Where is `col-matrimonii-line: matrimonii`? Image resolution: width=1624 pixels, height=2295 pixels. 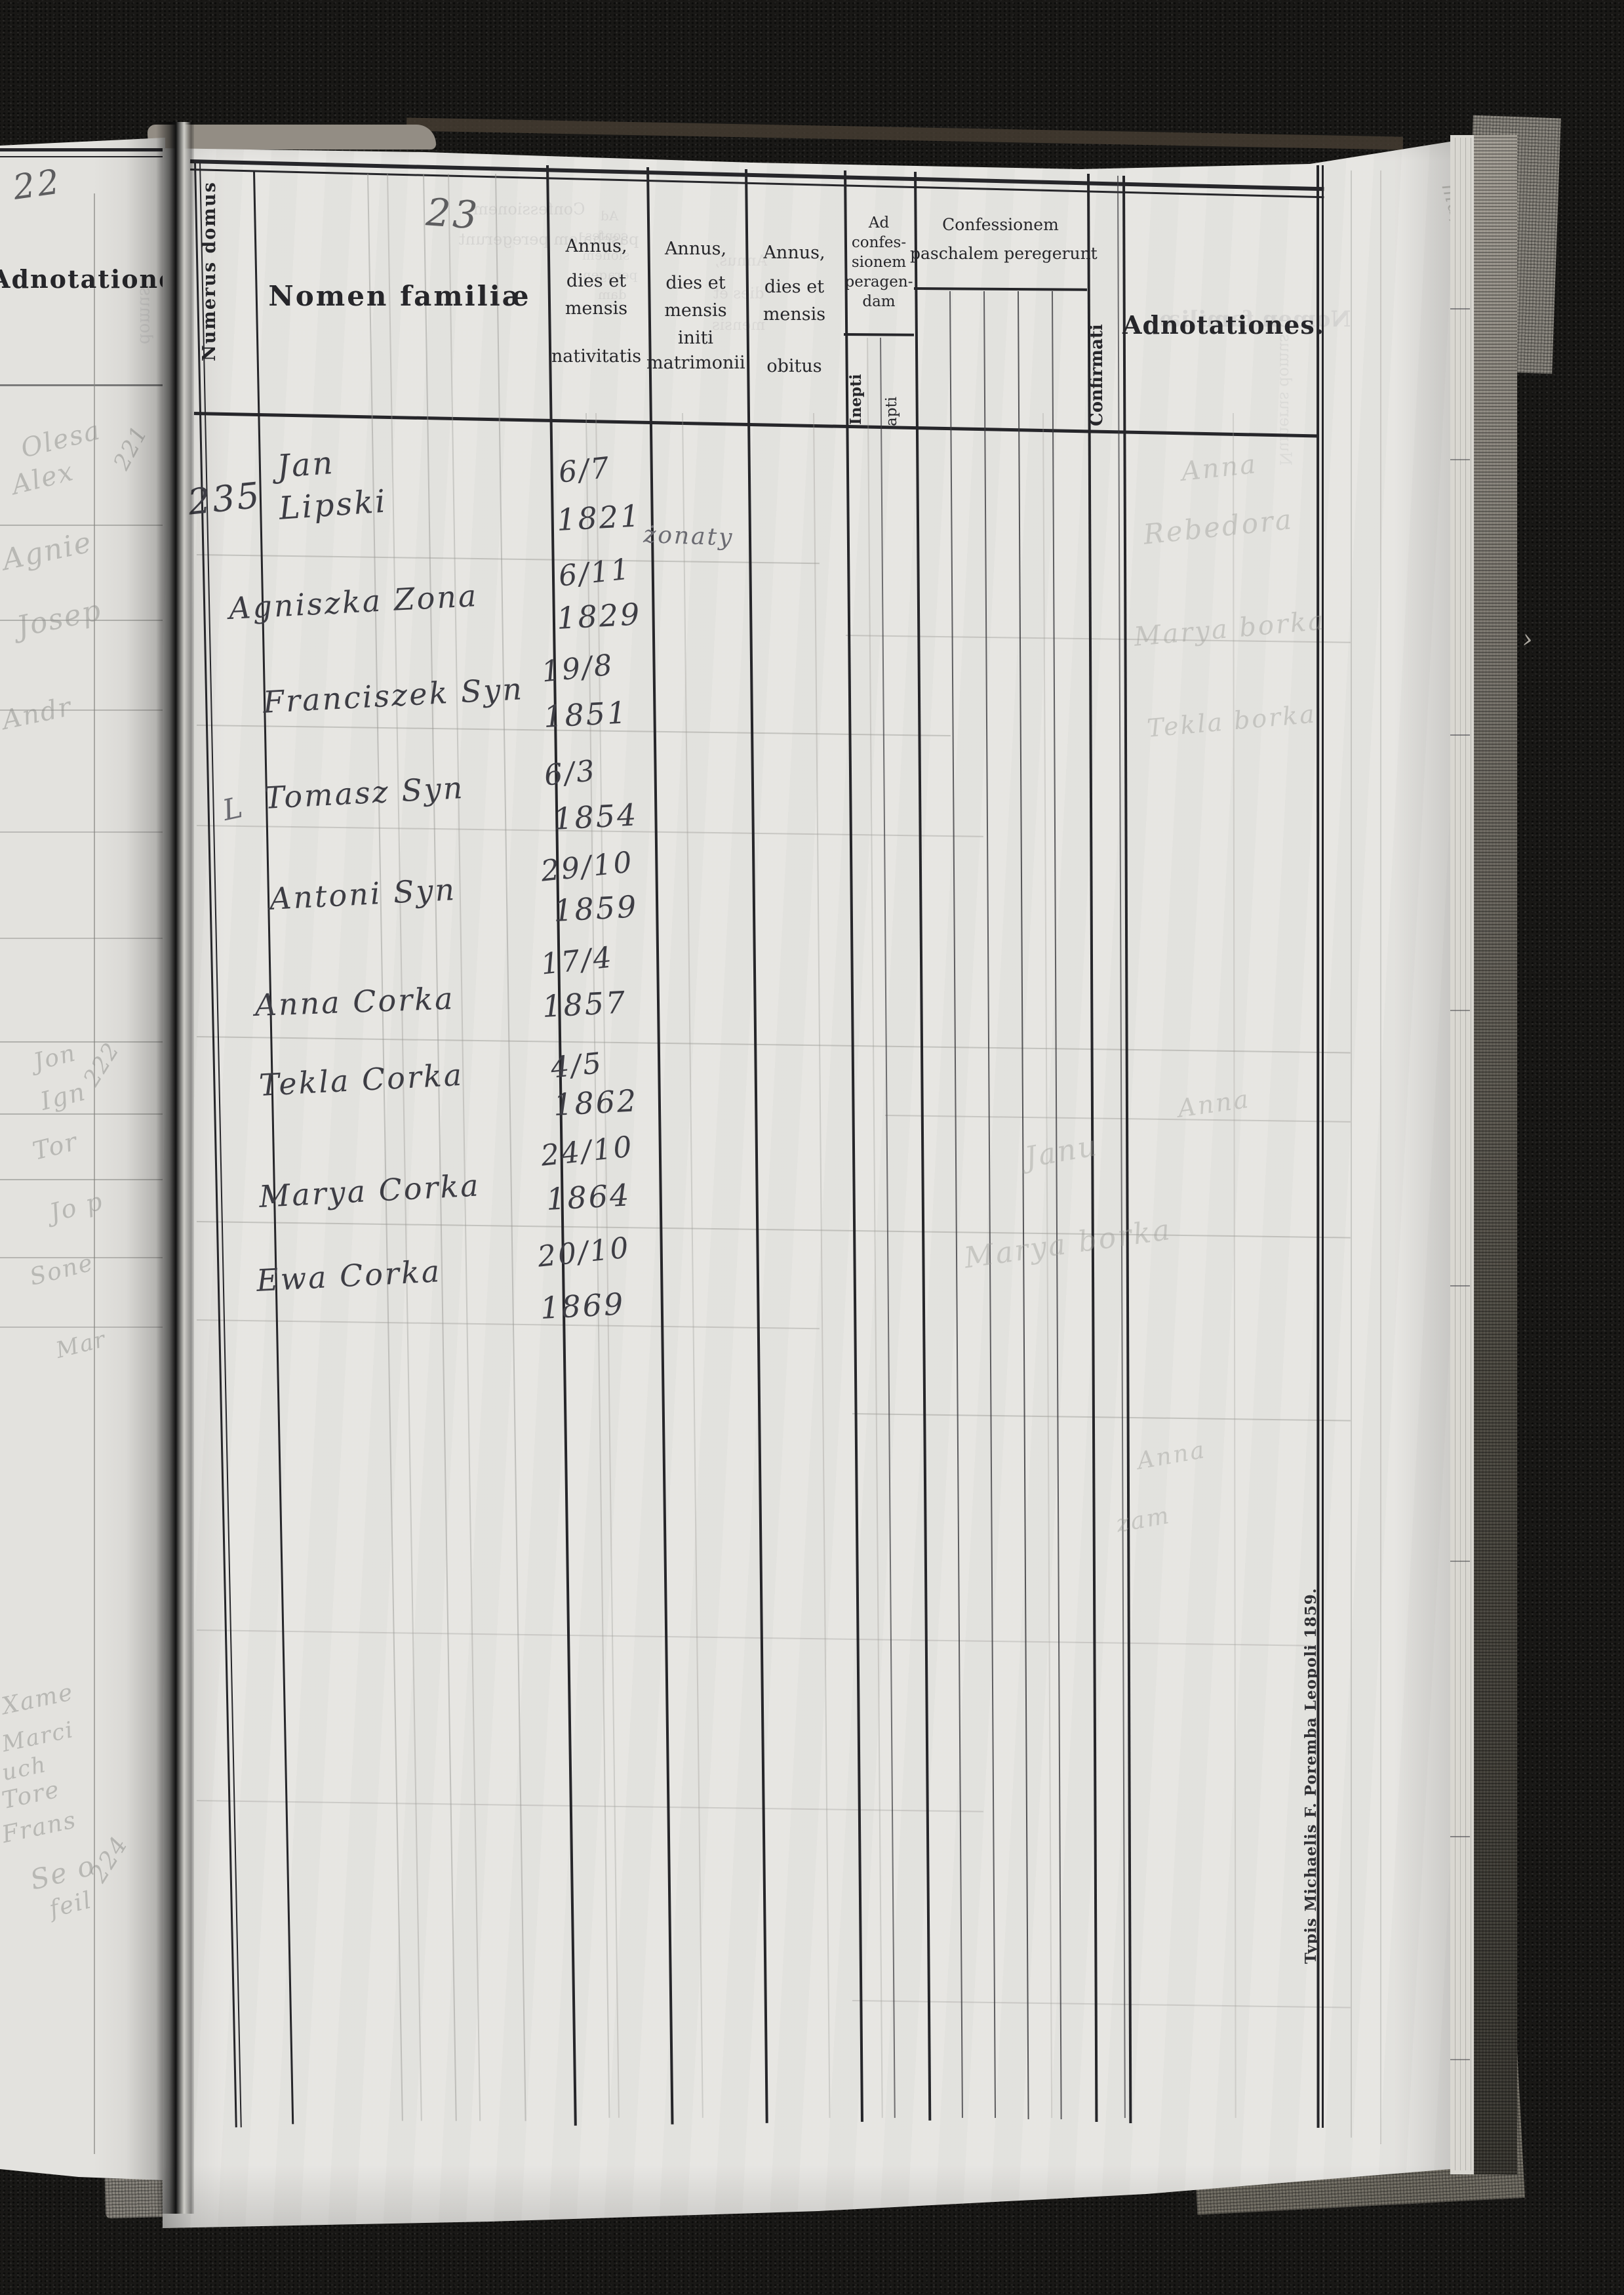 col-matrimonii-line: matrimonii is located at coordinates (695, 363).